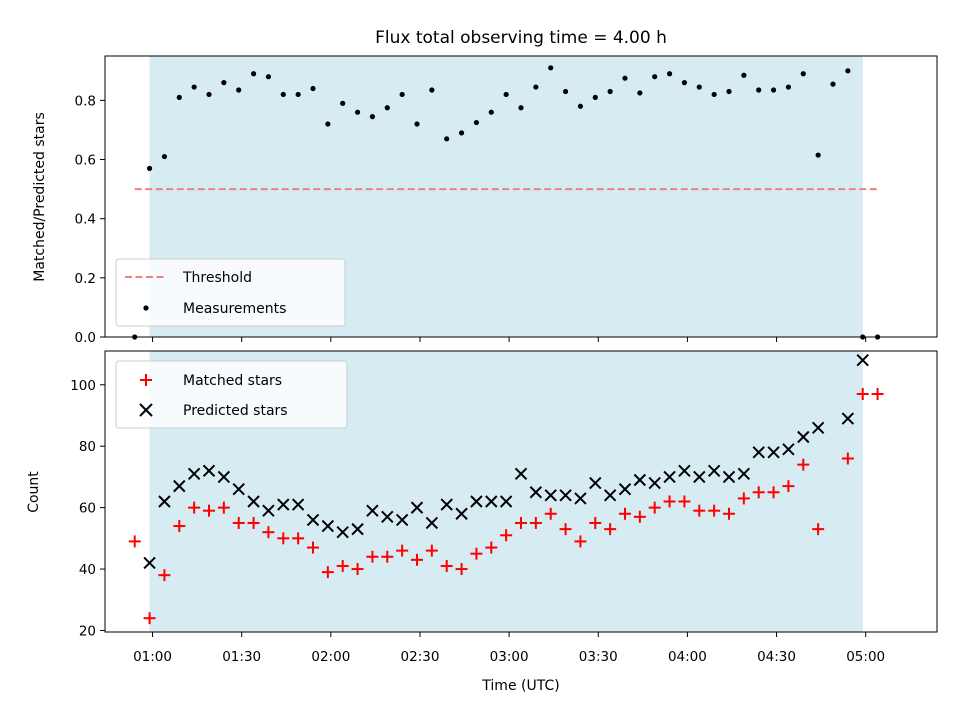 This screenshot has width=960, height=720. Describe the element at coordinates (230, 292) in the screenshot. I see `top-legend: Threshold Measurements` at that location.